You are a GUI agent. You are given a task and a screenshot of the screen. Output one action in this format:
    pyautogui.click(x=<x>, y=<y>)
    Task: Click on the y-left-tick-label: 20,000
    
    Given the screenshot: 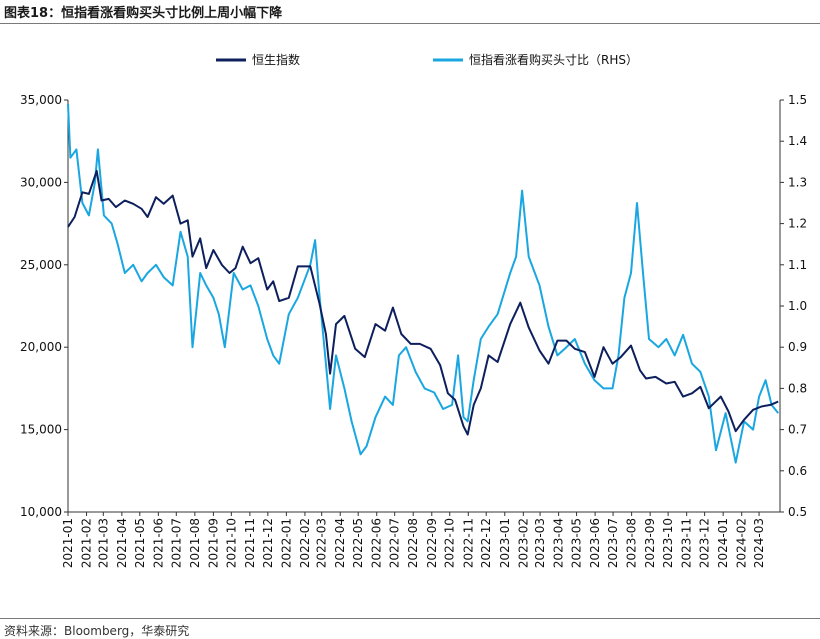 What is the action you would take?
    pyautogui.click(x=41, y=347)
    